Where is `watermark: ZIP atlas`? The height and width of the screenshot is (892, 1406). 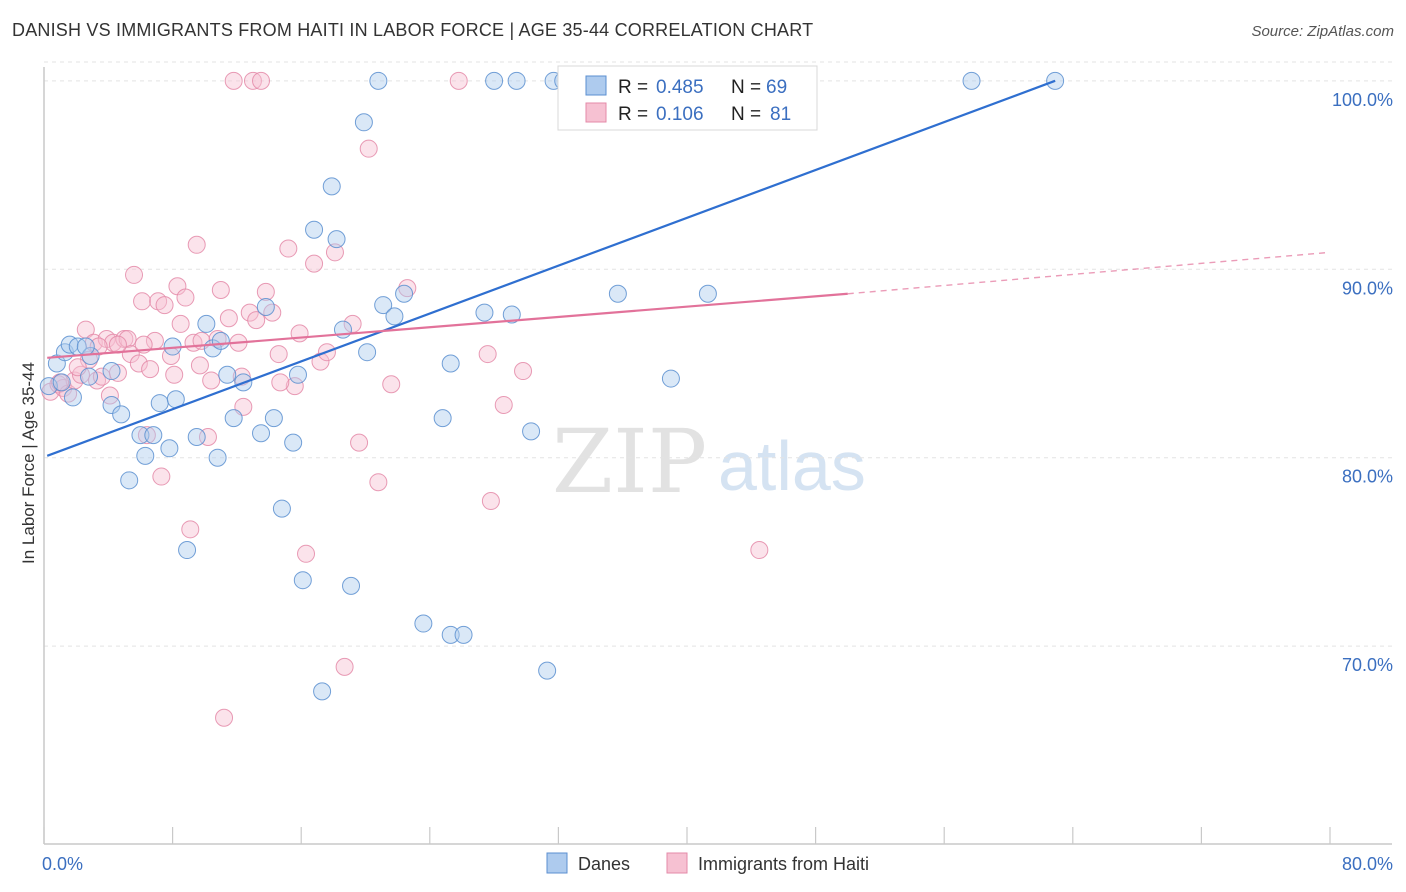
watermark: ZIP atlas is located at coordinates (709, 461).